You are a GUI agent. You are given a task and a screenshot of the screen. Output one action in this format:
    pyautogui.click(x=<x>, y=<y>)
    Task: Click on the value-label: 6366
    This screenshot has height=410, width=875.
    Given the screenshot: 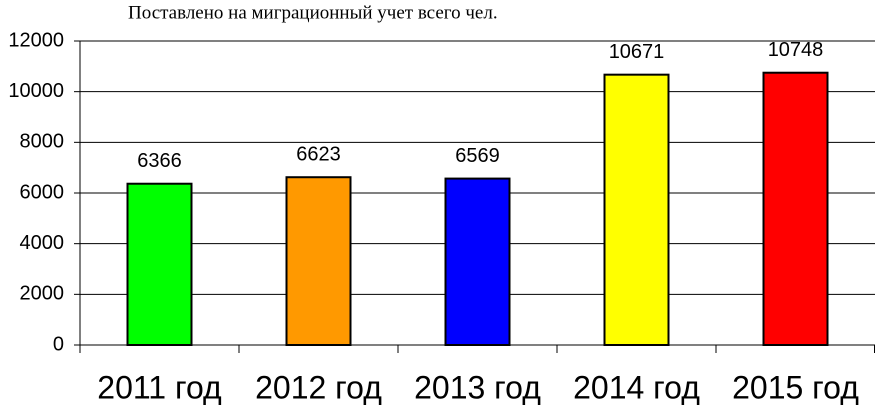 What is the action you would take?
    pyautogui.click(x=159, y=161)
    